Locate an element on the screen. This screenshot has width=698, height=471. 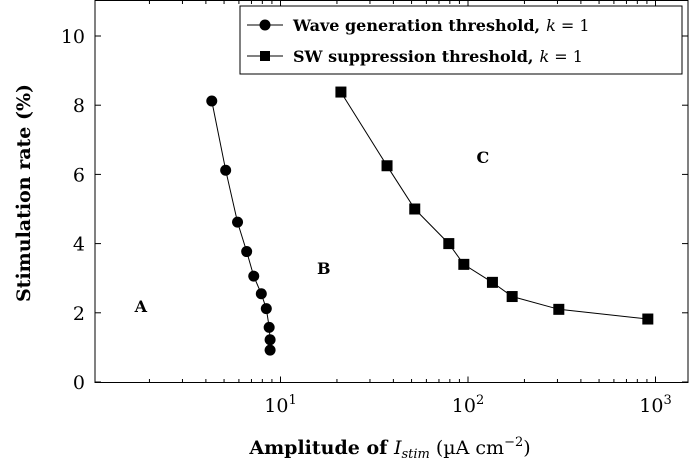
region-label-B: B is located at coordinates (324, 268).